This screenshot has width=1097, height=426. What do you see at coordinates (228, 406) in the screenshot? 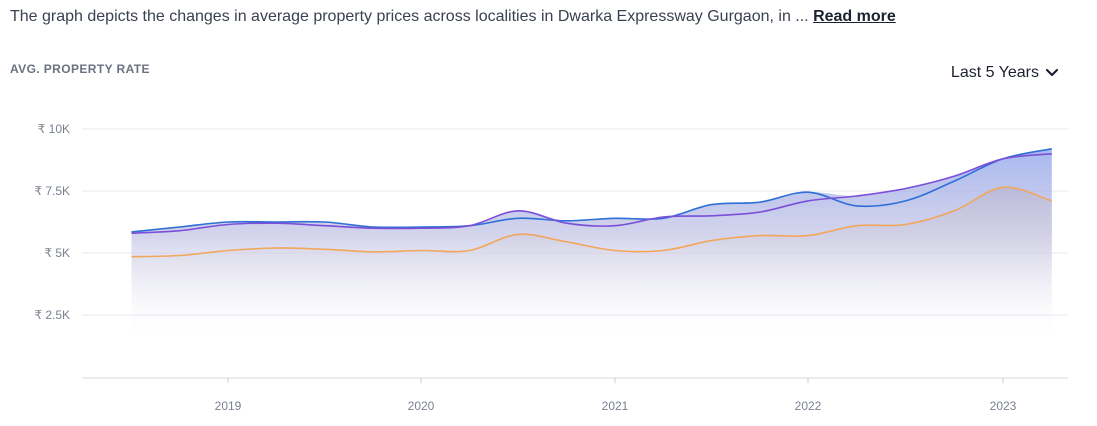
I see `x-tick-label: 2019` at bounding box center [228, 406].